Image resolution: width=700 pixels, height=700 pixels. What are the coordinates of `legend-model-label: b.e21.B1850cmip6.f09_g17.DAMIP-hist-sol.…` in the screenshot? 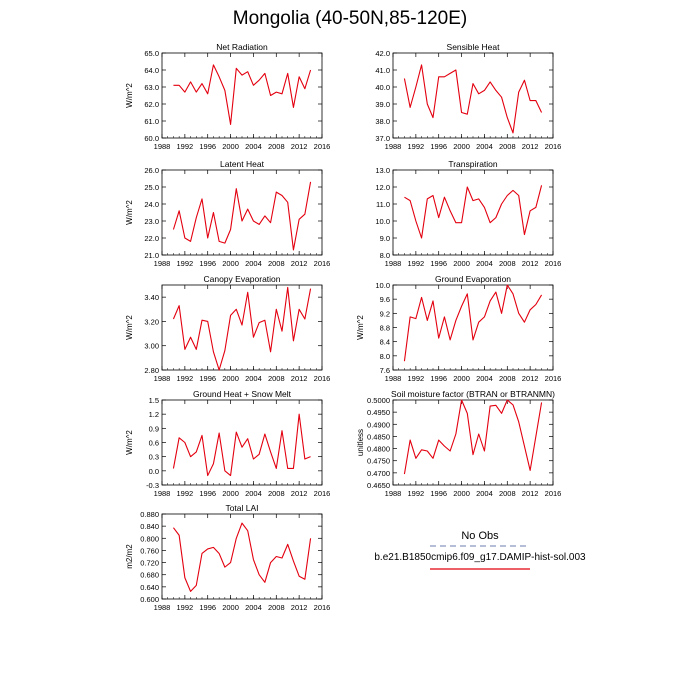 It's located at (480, 557).